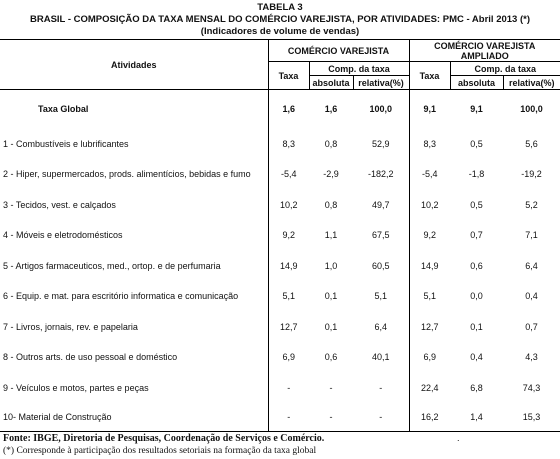 This screenshot has height=459, width=560. Describe the element at coordinates (380, 235) in the screenshot. I see `cell-relativa: 67,5` at that location.